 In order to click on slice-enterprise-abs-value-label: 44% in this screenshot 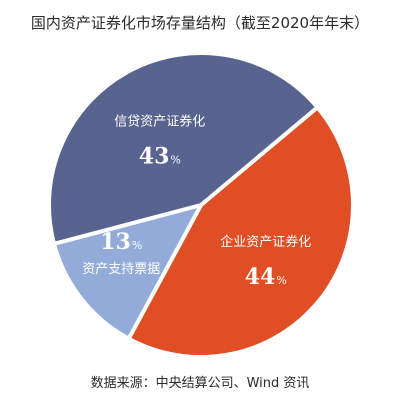, I will do `click(266, 277)`.